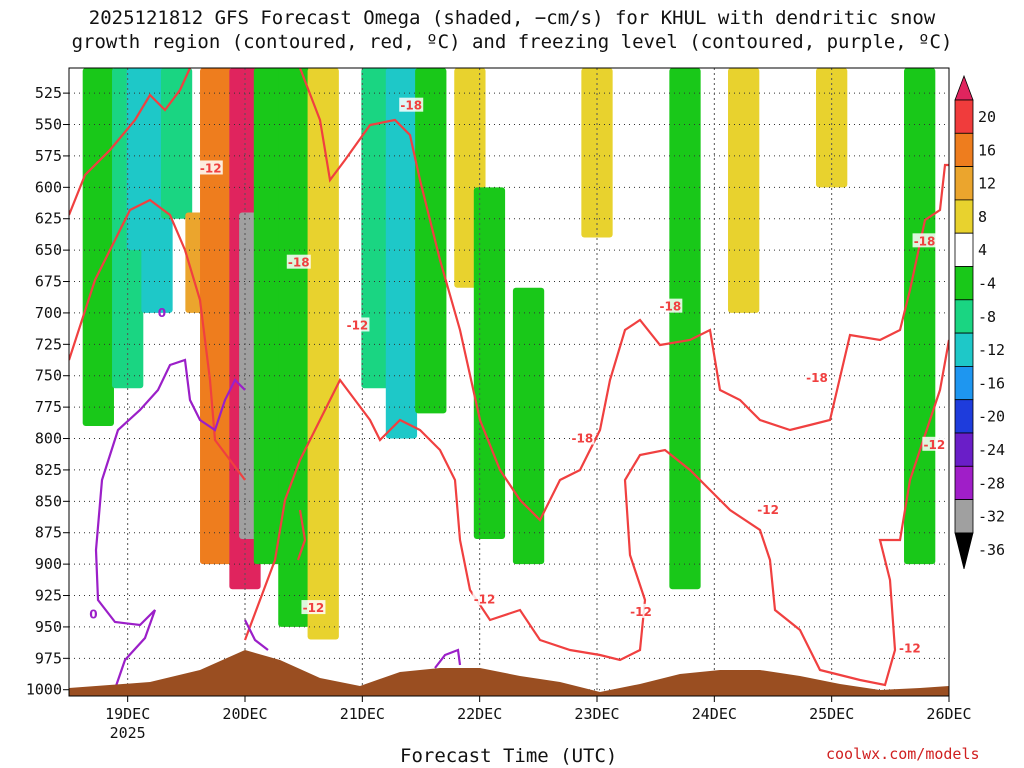 This screenshot has height=768, width=1024. What do you see at coordinates (991, 417) in the screenshot?
I see `colorbar-label-9: -20` at bounding box center [991, 417].